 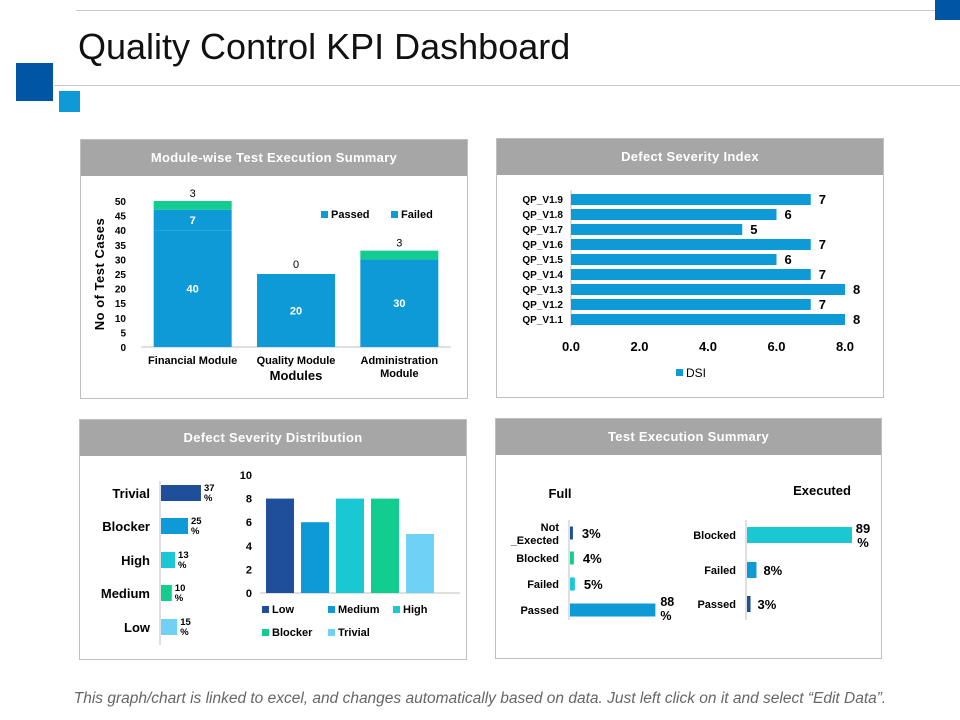 What do you see at coordinates (593, 584) in the screenshot?
I see `data-label: 5%` at bounding box center [593, 584].